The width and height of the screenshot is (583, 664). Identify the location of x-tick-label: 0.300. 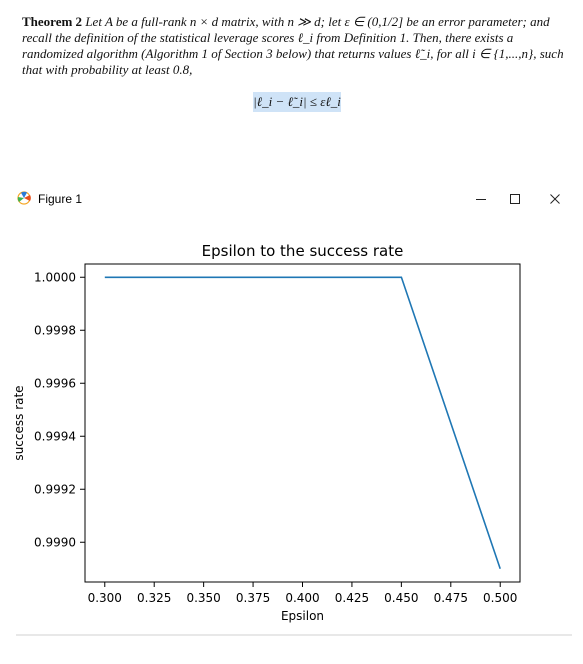
(105, 598).